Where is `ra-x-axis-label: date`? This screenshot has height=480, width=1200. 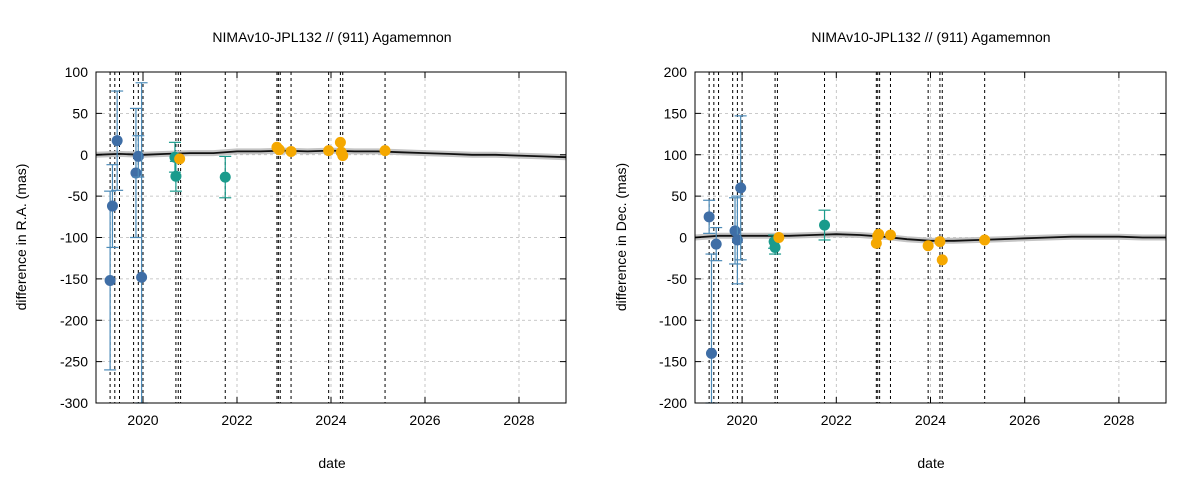
ra-x-axis-label: date is located at coordinates (331, 463).